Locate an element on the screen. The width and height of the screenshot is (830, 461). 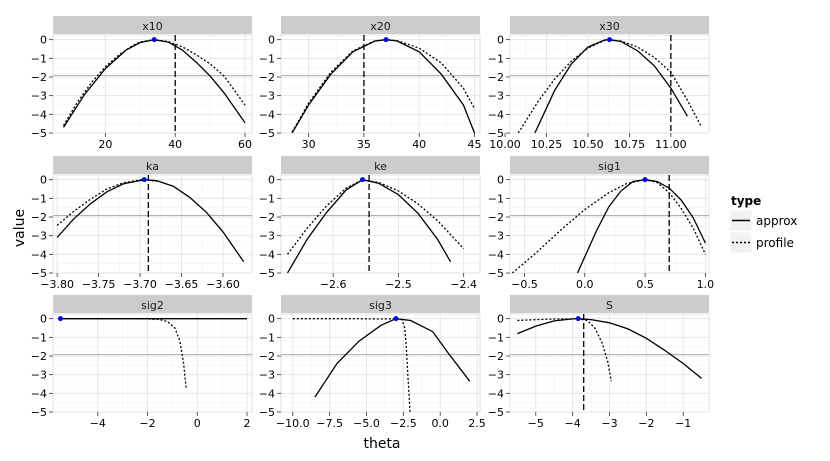
x-tick-label: 0.0 is located at coordinates (440, 423).